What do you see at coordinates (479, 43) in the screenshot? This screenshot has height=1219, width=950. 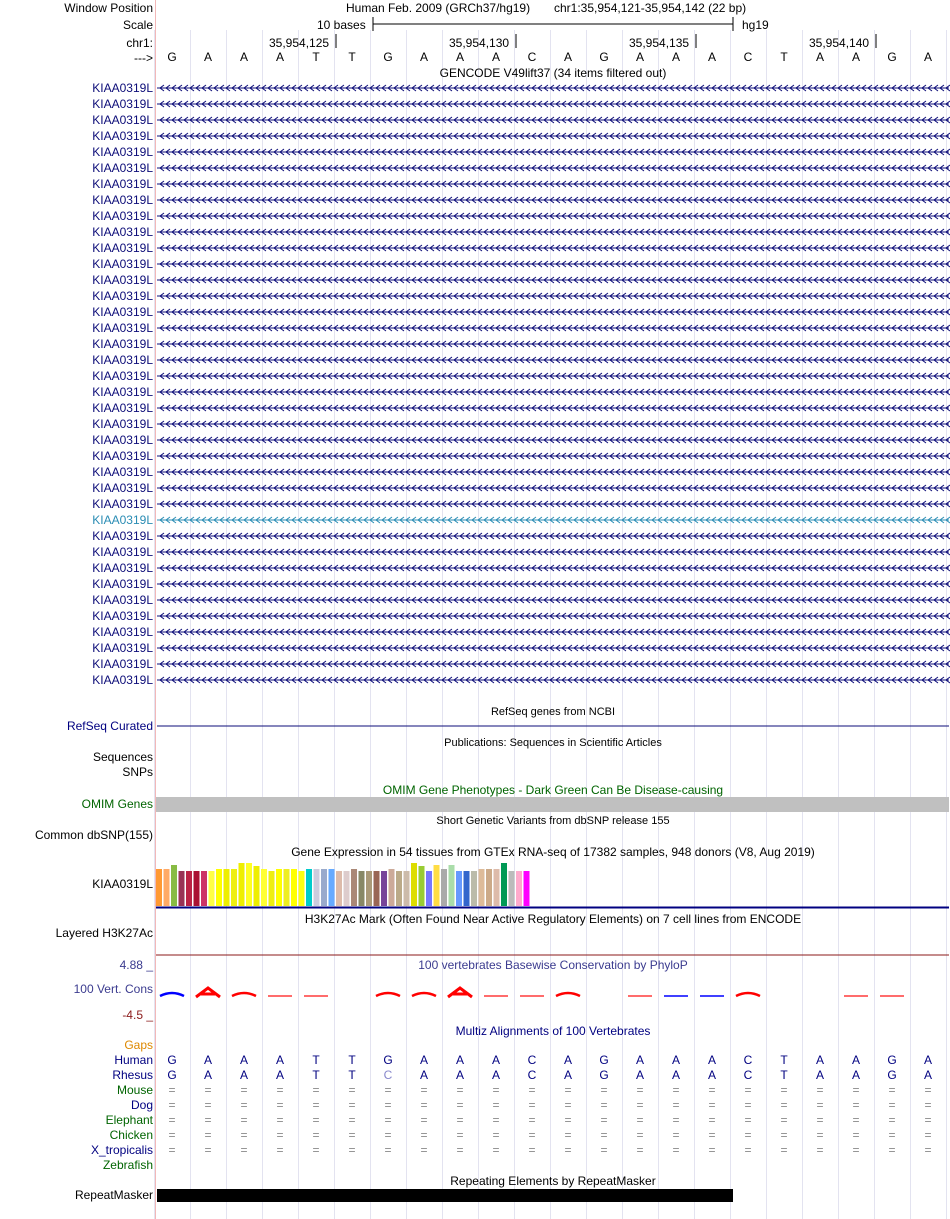 I see `tick-label-2: 35,954,130` at bounding box center [479, 43].